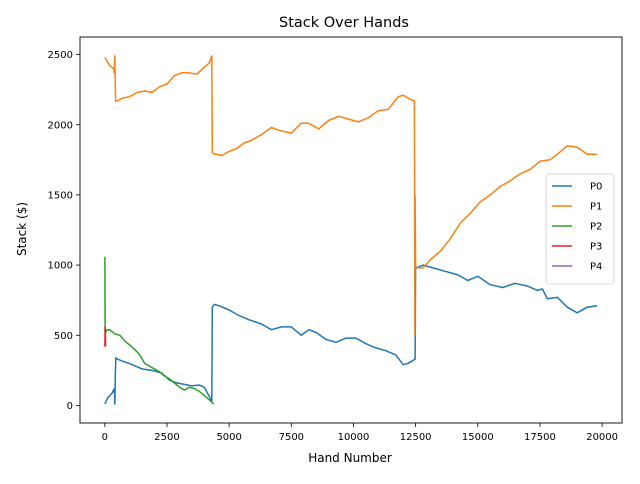  What do you see at coordinates (596, 247) in the screenshot?
I see `legend-label-p3: P3` at bounding box center [596, 247].